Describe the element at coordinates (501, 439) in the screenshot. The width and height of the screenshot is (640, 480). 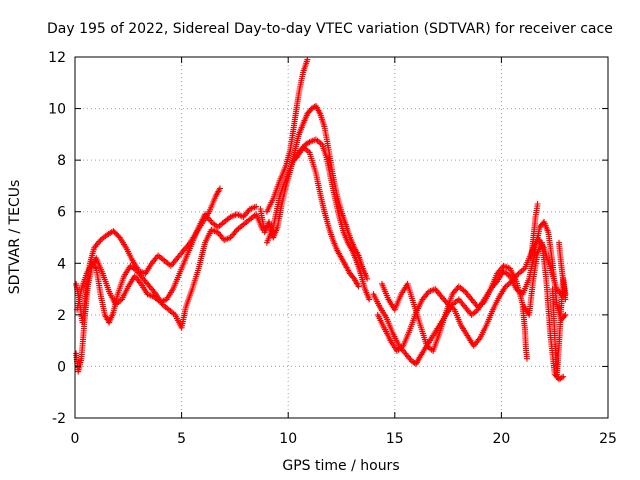
I see `x-tick-label: 20` at that location.